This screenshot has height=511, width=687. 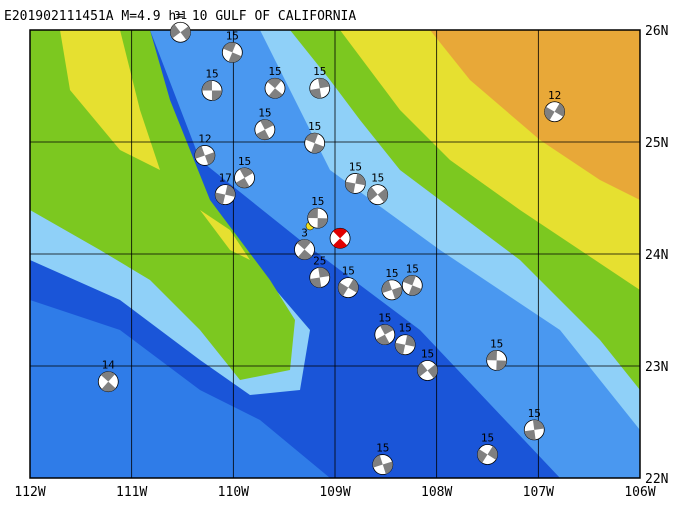 I want to click on lat-label: 23N, so click(x=656, y=367).